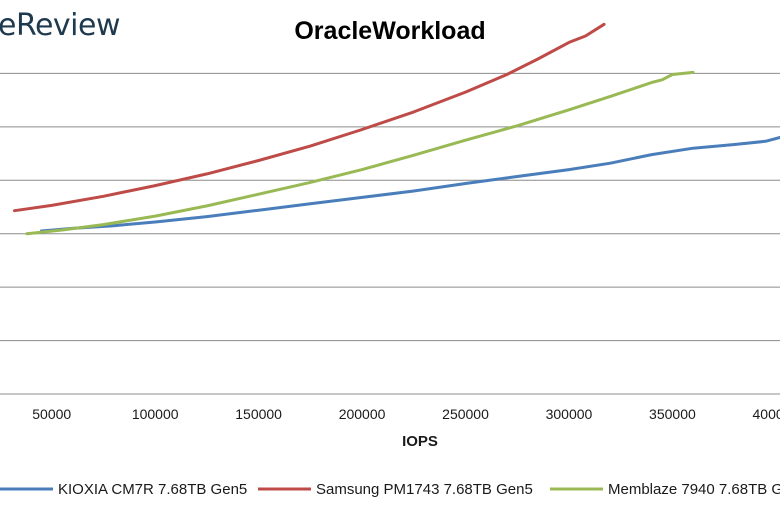  Describe the element at coordinates (155, 414) in the screenshot. I see `x-tick-label: 100000` at that location.